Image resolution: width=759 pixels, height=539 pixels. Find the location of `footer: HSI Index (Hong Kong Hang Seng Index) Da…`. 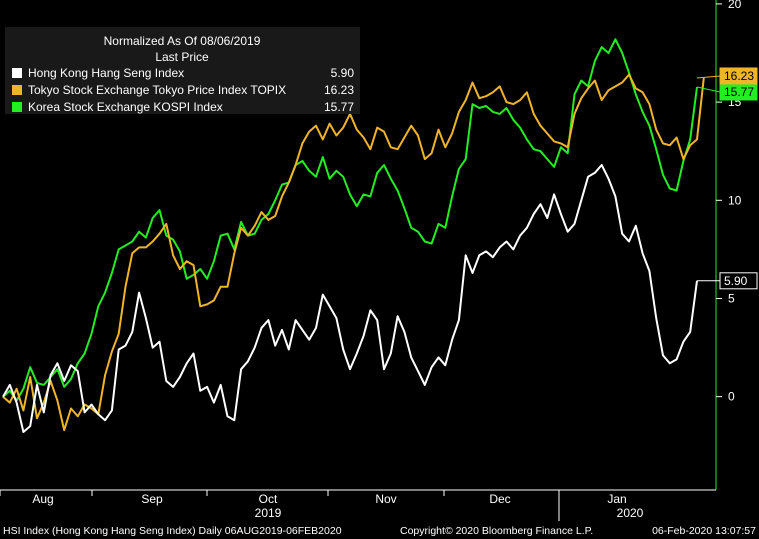

footer: HSI Index (Hong Kong Hang Seng Index) Da… is located at coordinates (379, 531).